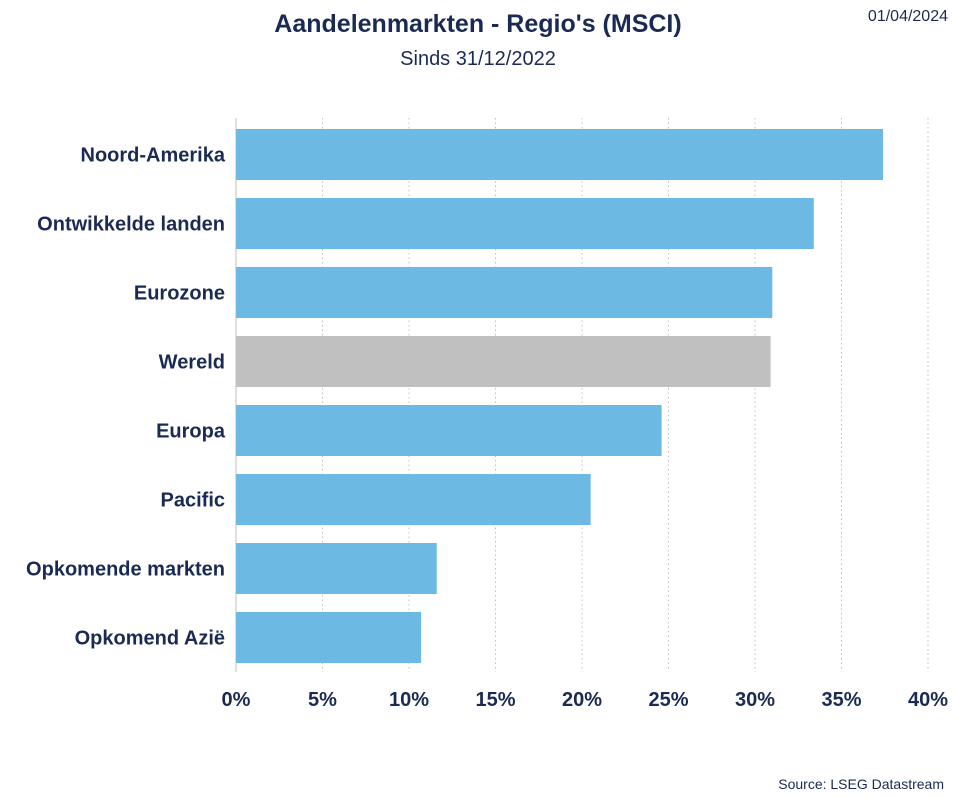  Describe the element at coordinates (150, 639) in the screenshot. I see `category-label: Opkomend Azië` at that location.